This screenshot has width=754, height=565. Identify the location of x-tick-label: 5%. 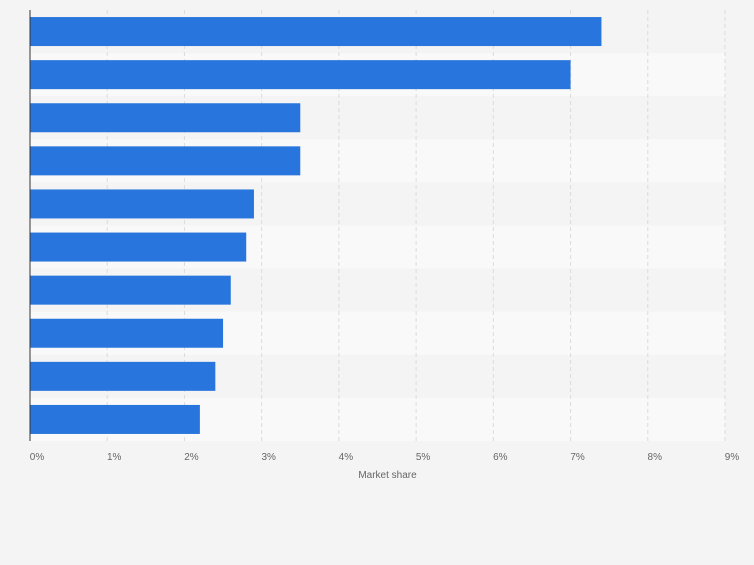
(423, 457).